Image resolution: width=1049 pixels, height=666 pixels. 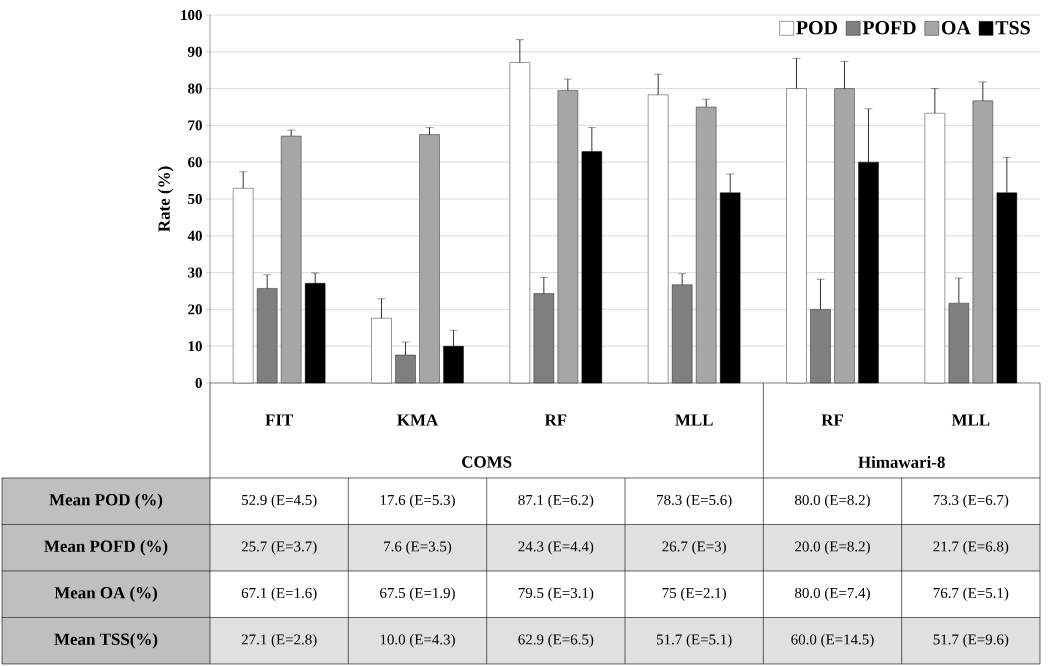 I want to click on data-label: 73.3 (E=6.7), so click(x=971, y=501).